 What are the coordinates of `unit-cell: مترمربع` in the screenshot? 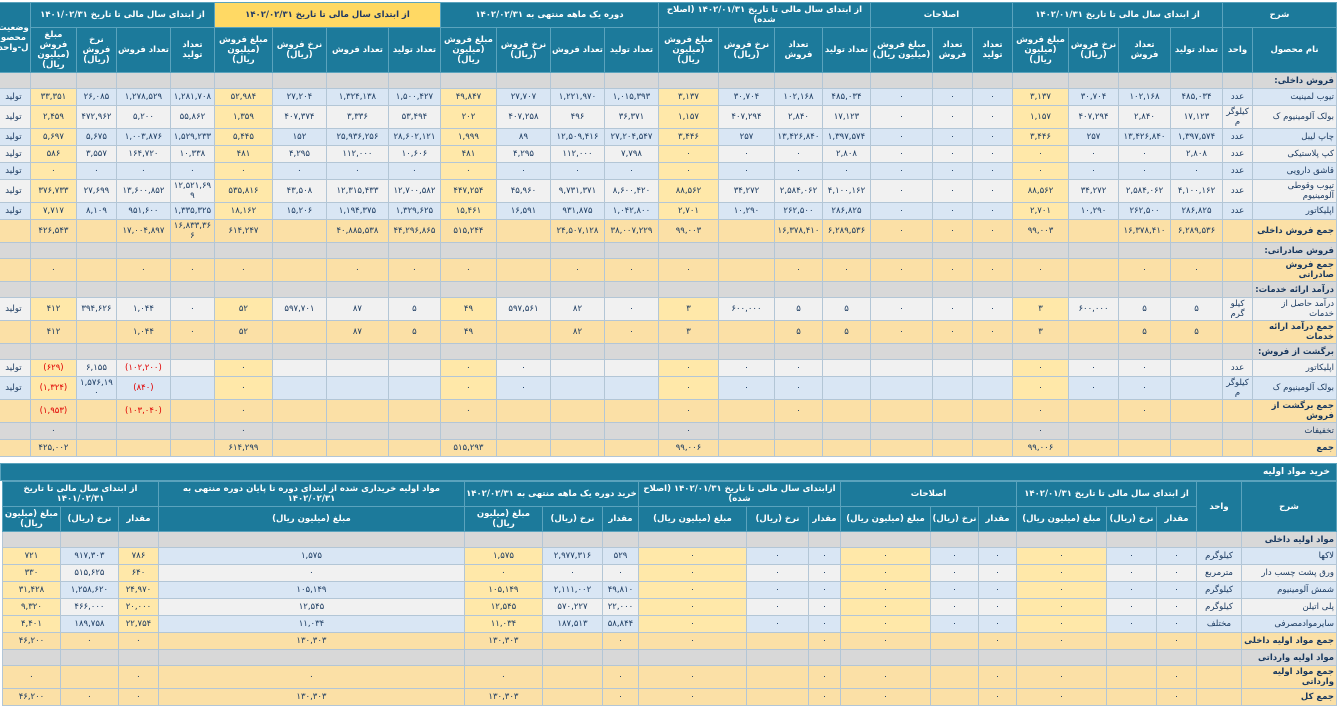 It's located at (1219, 573).